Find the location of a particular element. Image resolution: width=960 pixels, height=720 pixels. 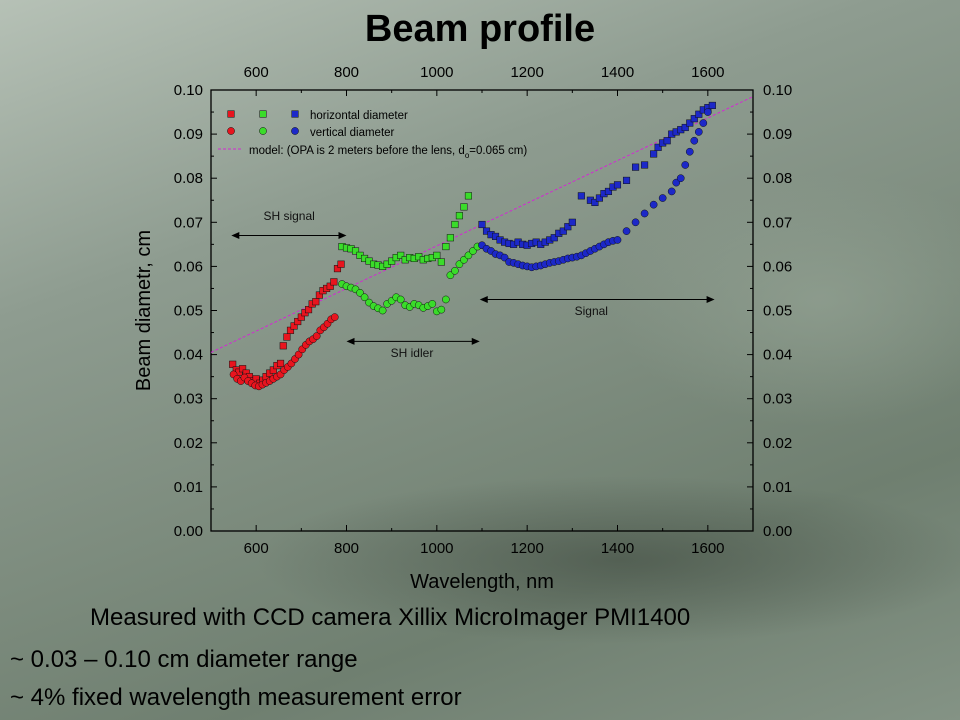

x-tick-label-top: 1400 is located at coordinates (617, 72).